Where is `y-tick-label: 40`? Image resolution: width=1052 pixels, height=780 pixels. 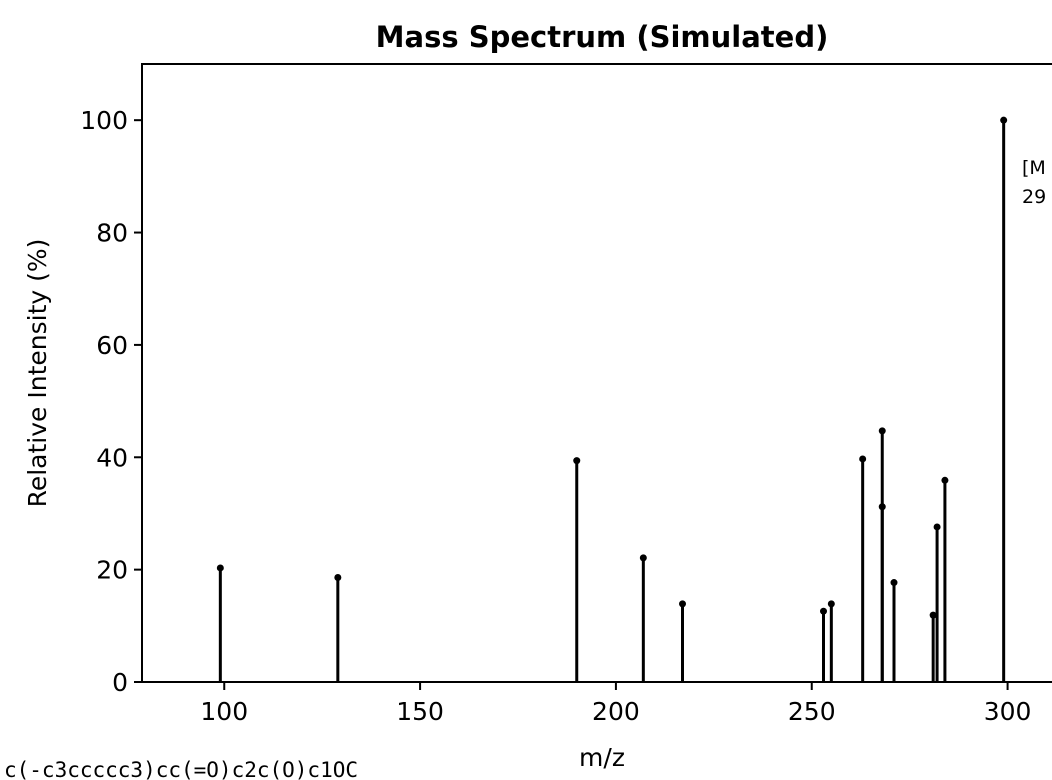 y-tick-label: 40 is located at coordinates (112, 457).